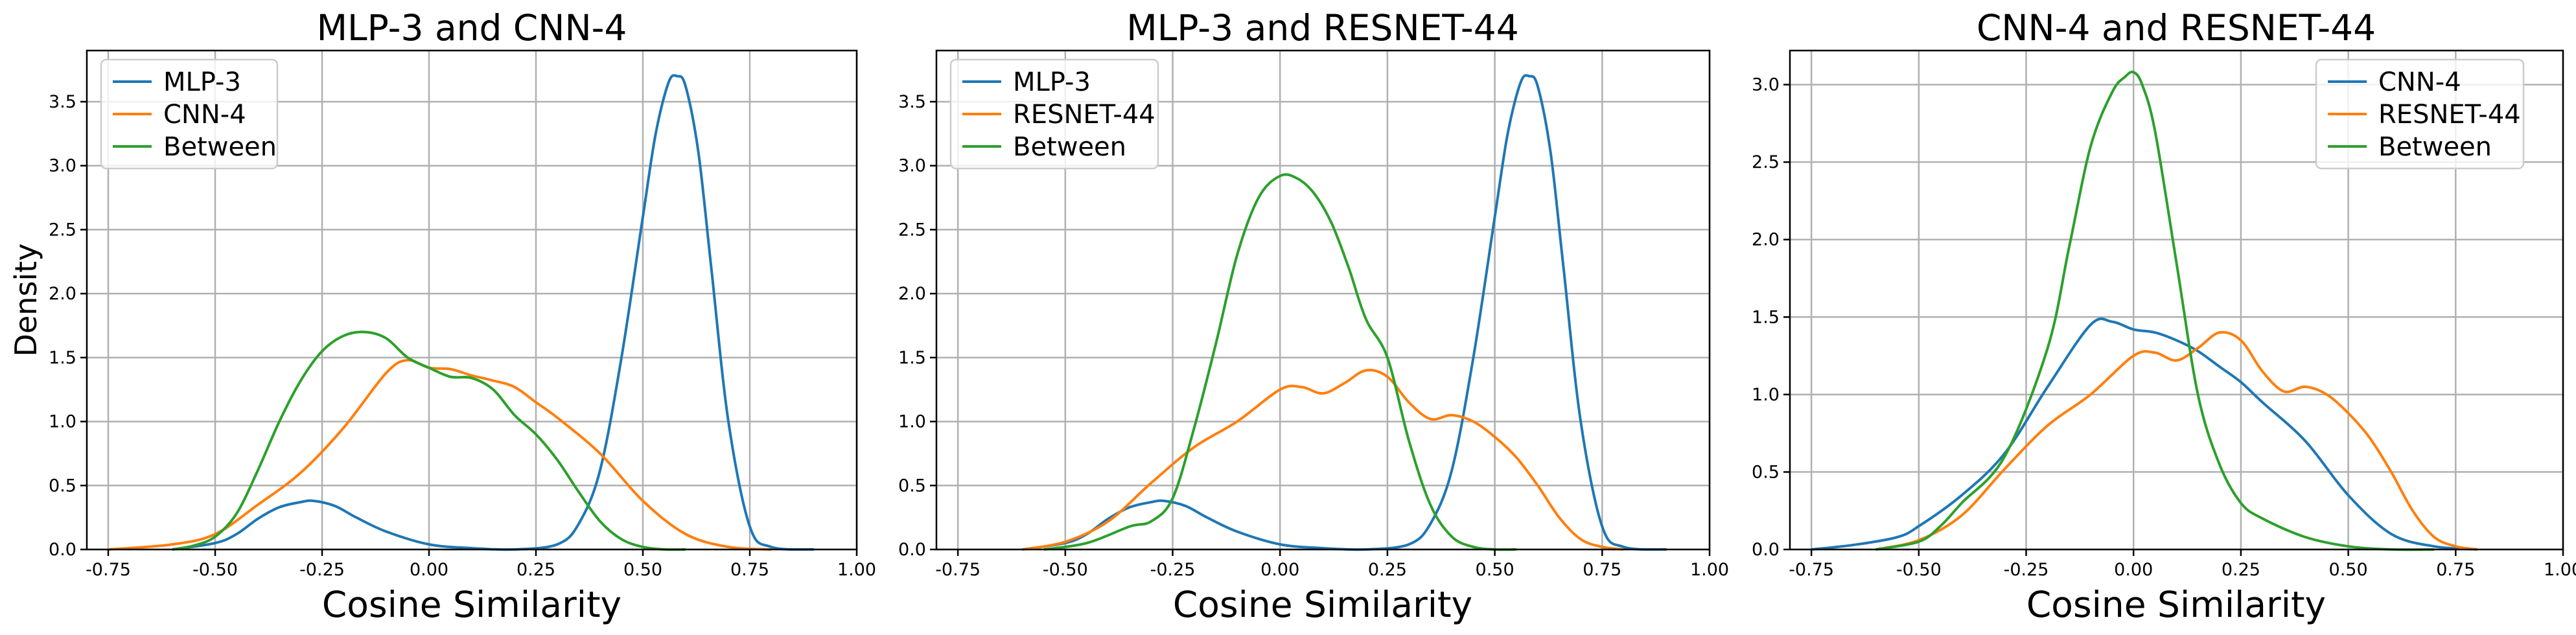 The image size is (2576, 635). What do you see at coordinates (2177, 28) in the screenshot?
I see `panel-title: CNN-4 and RESNET-44` at bounding box center [2177, 28].